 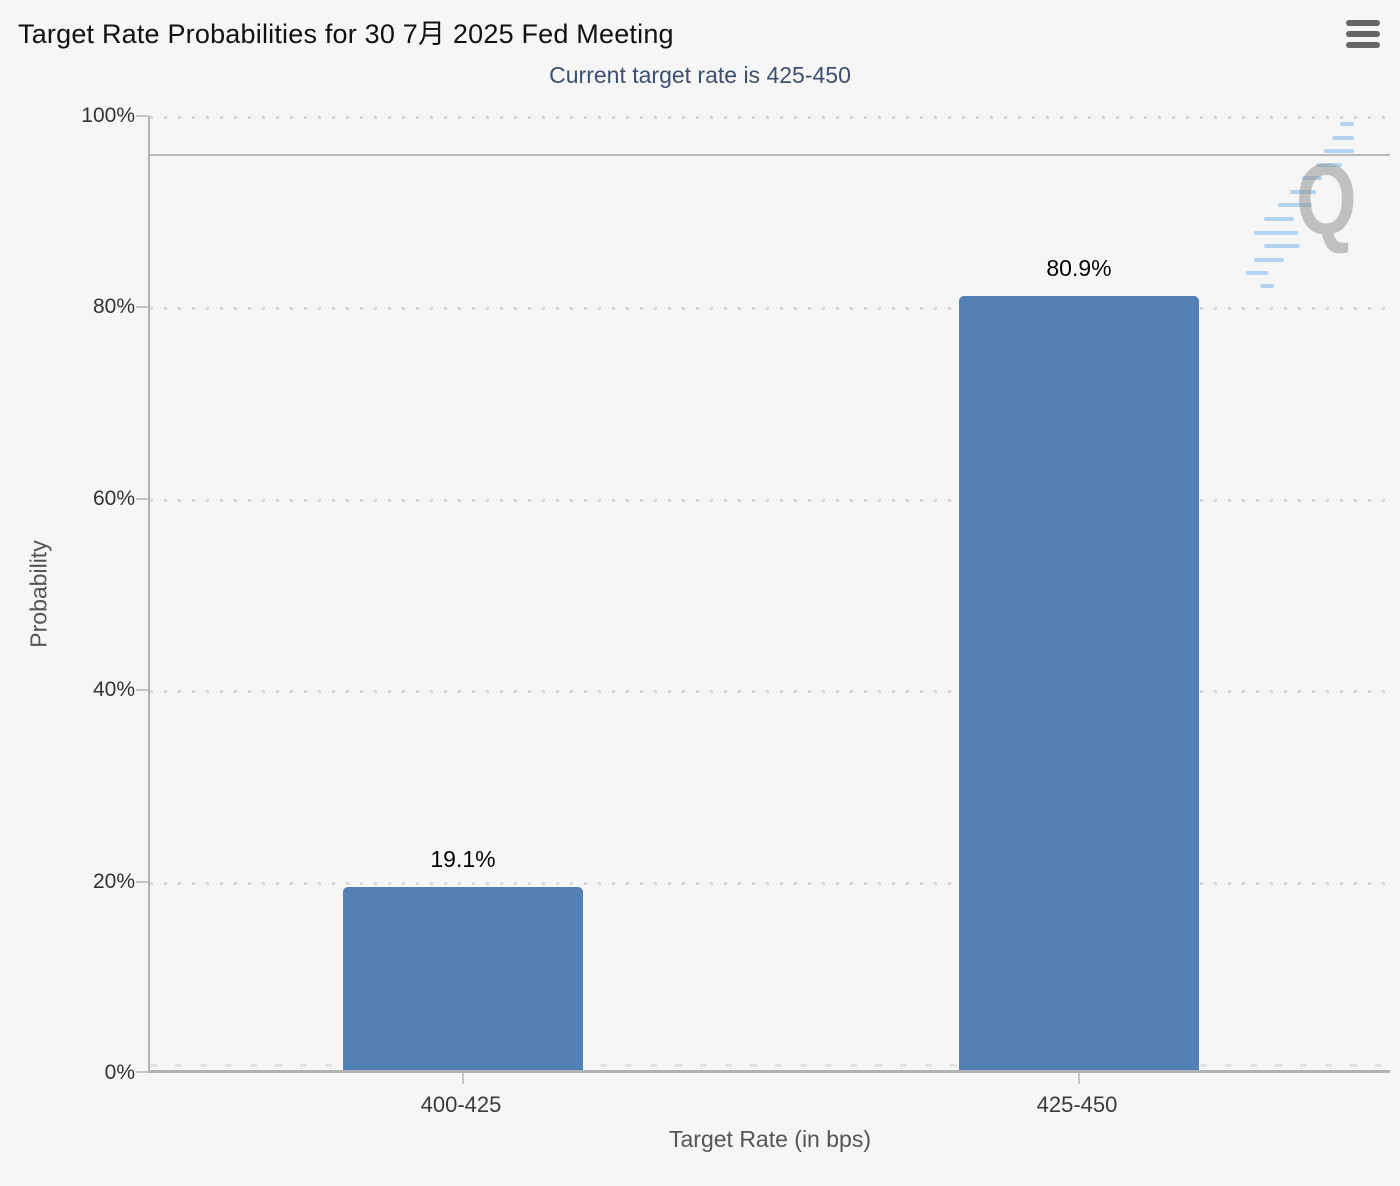 What do you see at coordinates (1326, 200) in the screenshot?
I see `quikstrike-q-logo-icon: Q` at bounding box center [1326, 200].